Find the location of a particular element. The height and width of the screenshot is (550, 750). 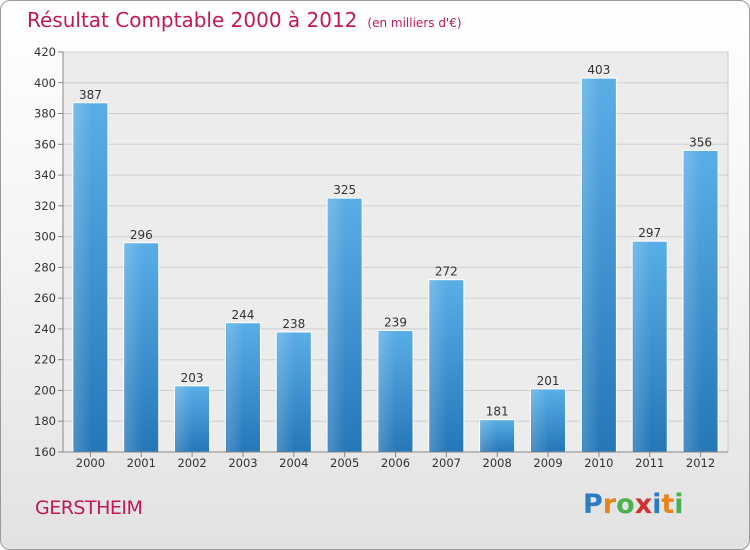

x-tick-label: 2003 is located at coordinates (242, 463).